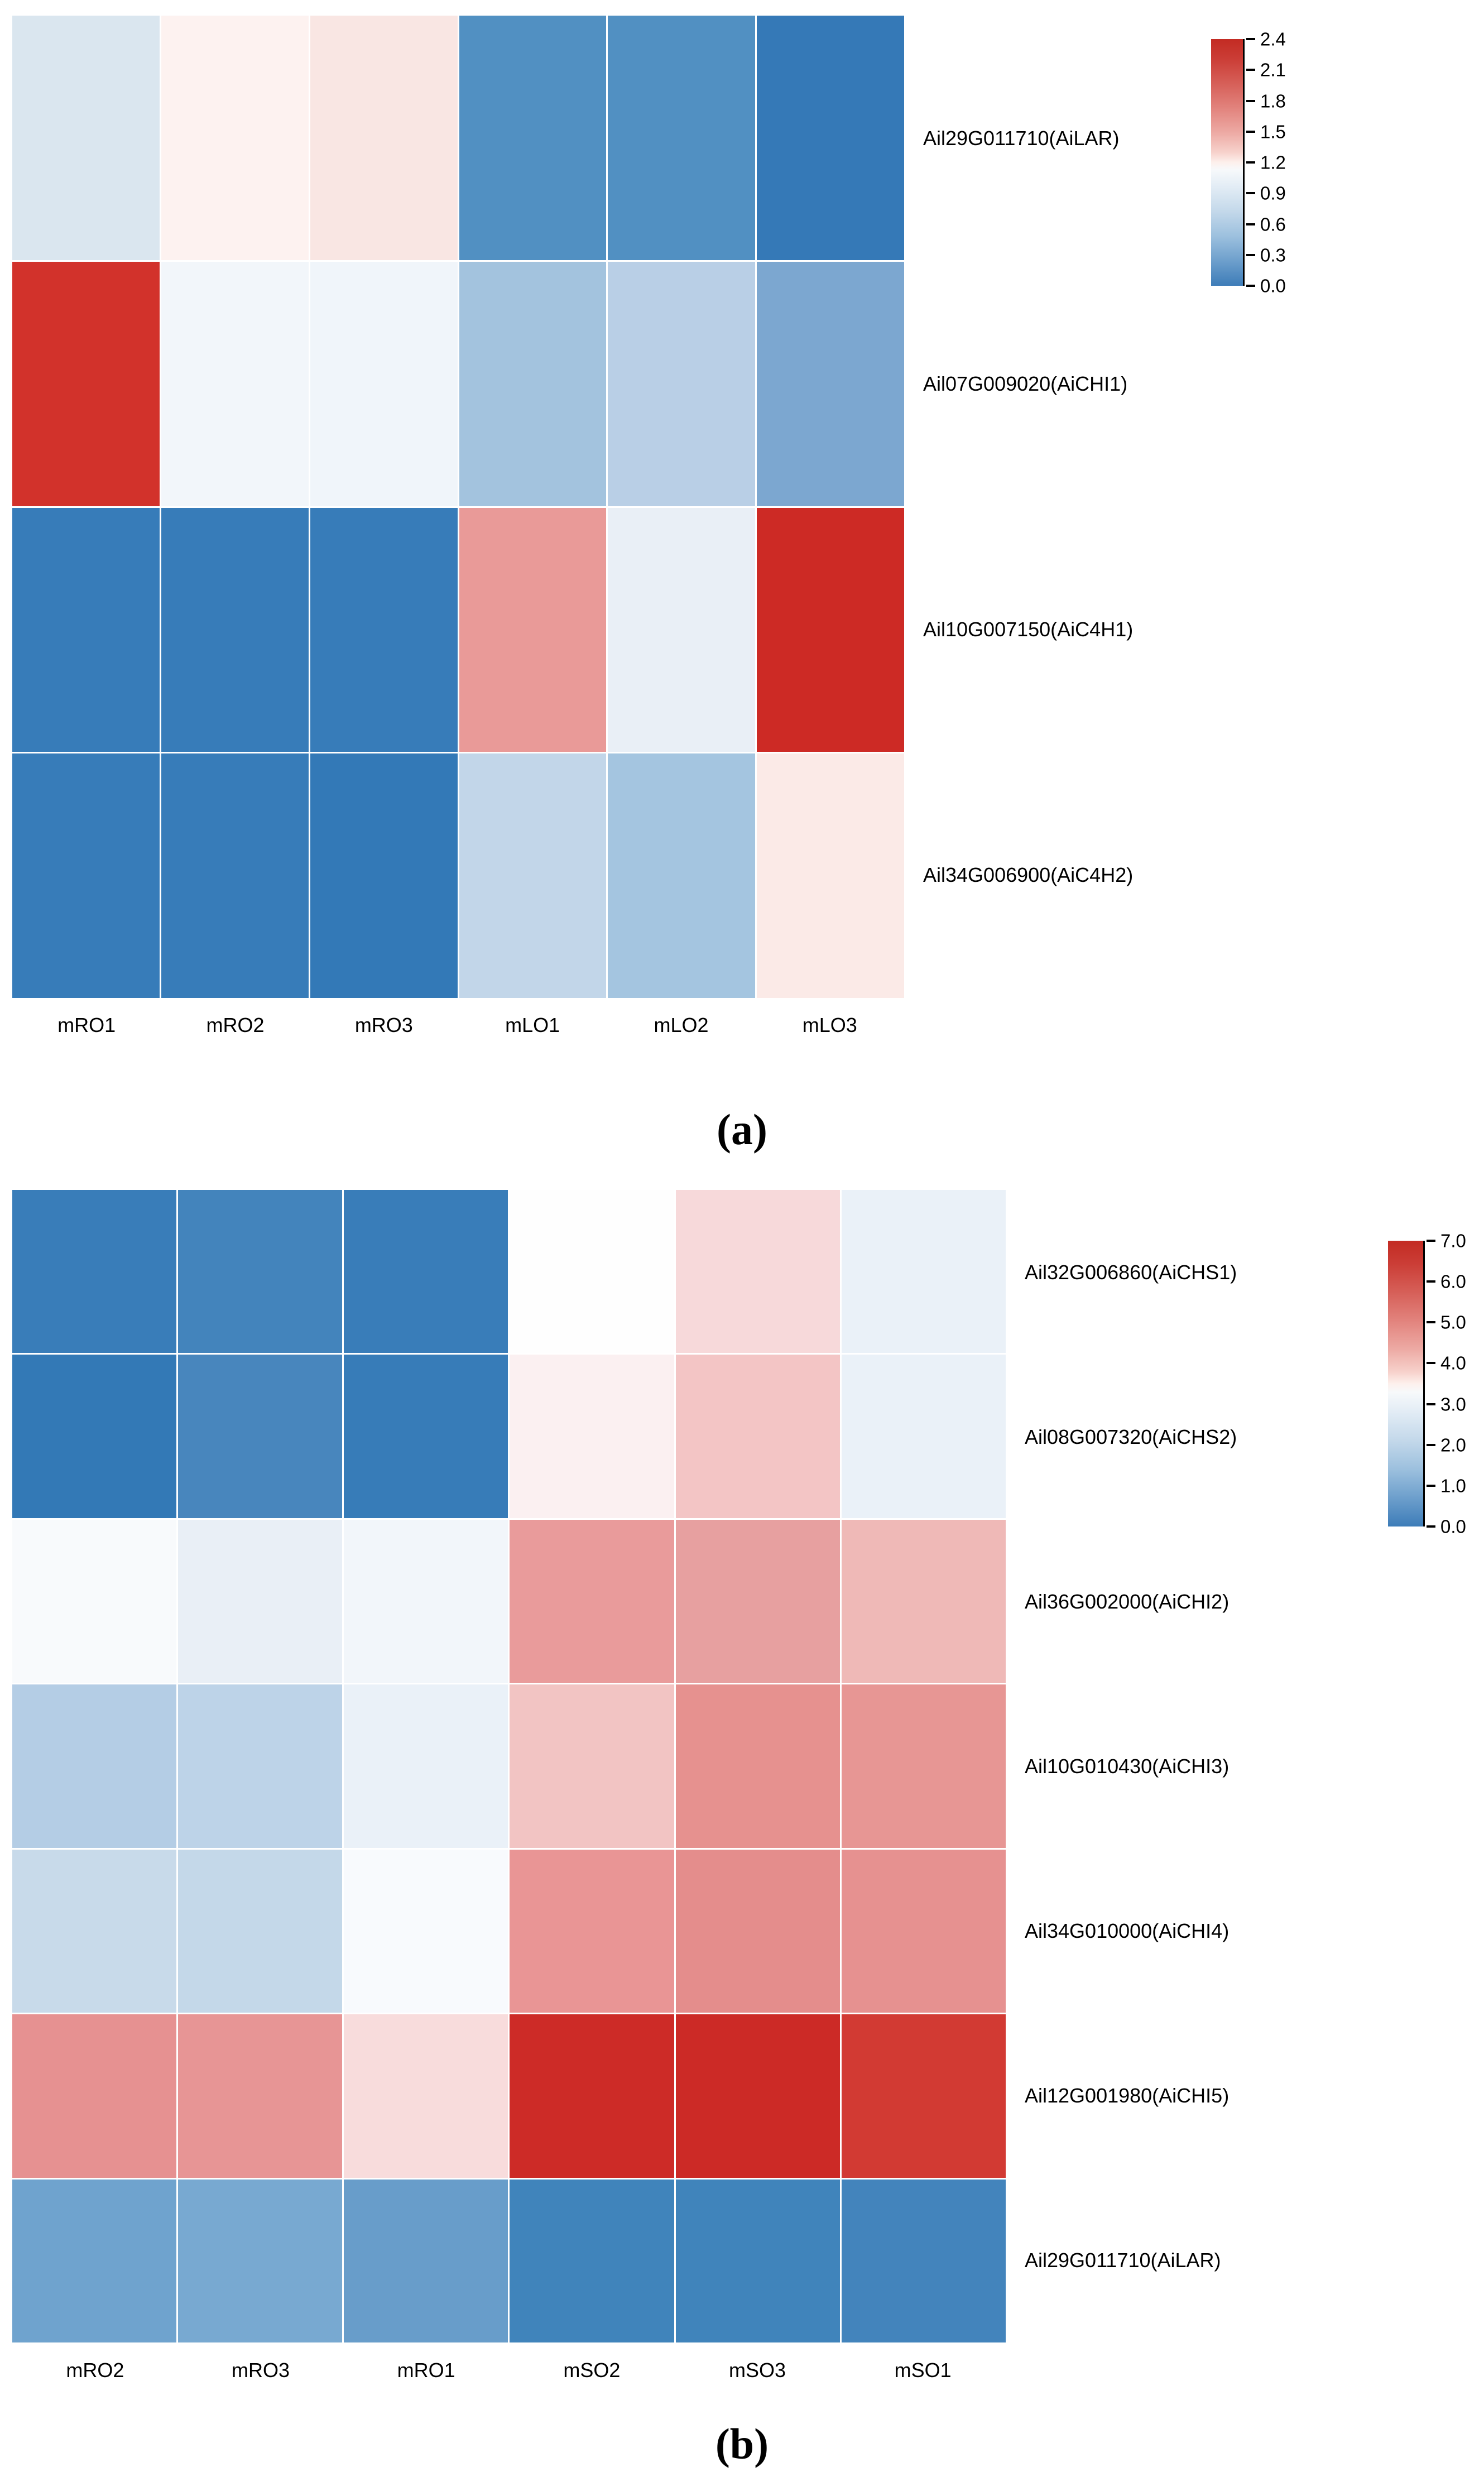 The height and width of the screenshot is (2477, 1484). What do you see at coordinates (592, 2370) in the screenshot?
I see `column-label: mSO2` at bounding box center [592, 2370].